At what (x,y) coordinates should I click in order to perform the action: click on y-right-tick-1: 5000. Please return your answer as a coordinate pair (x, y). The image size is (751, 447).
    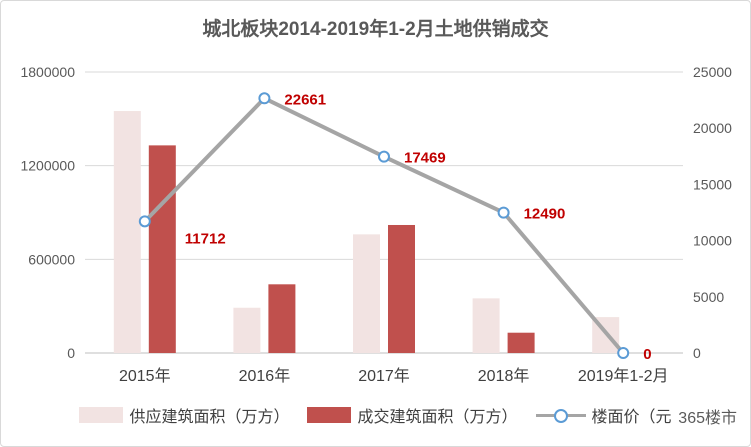
    Looking at the image, I should click on (708, 297).